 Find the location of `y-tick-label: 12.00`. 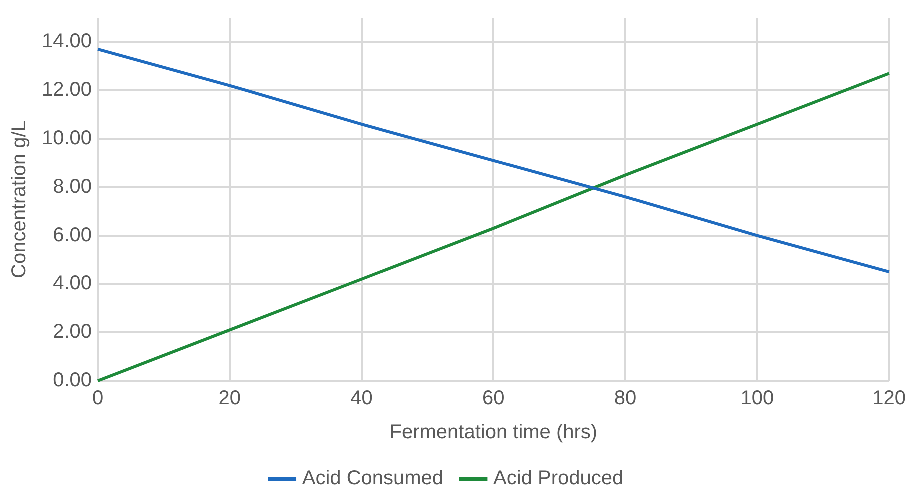

y-tick-label: 12.00 is located at coordinates (67, 90).